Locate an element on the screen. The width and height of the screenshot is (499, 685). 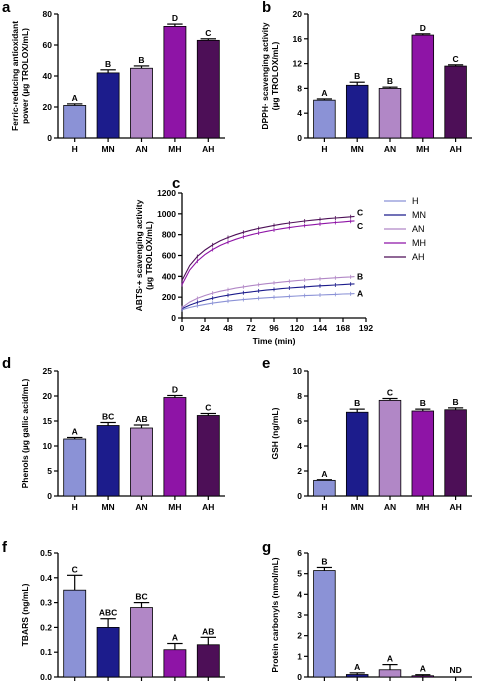
y-tick-label: 2 is located at coordinates (299, 471).